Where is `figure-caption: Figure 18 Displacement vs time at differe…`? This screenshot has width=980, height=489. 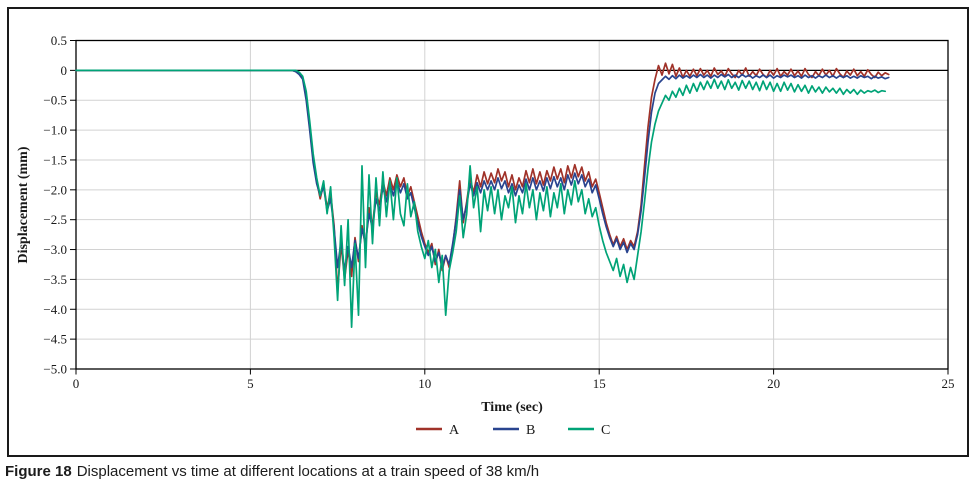 figure-caption: Figure 18 Displacement vs time at differe… is located at coordinates (490, 471).